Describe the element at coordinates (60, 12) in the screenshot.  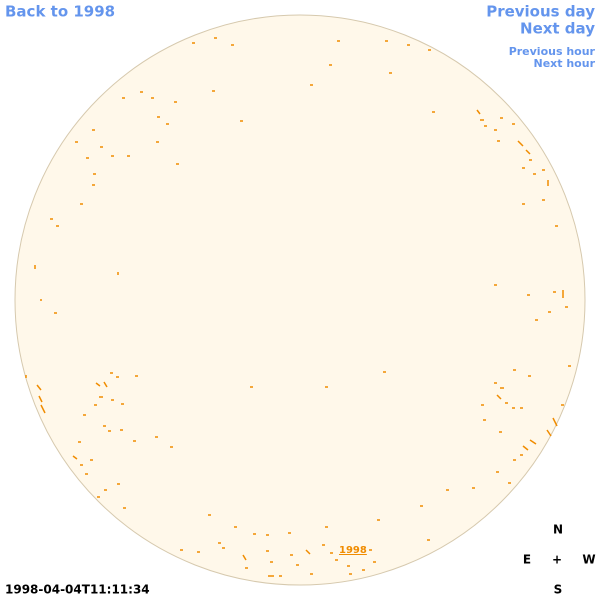
I see `back-link: Back to 1998` at that location.